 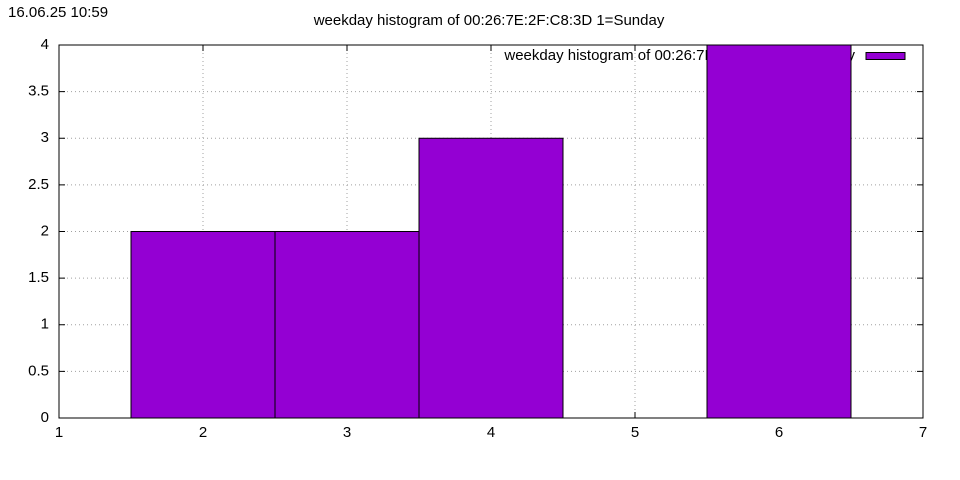 I want to click on x-tick-label: 7, so click(x=923, y=432).